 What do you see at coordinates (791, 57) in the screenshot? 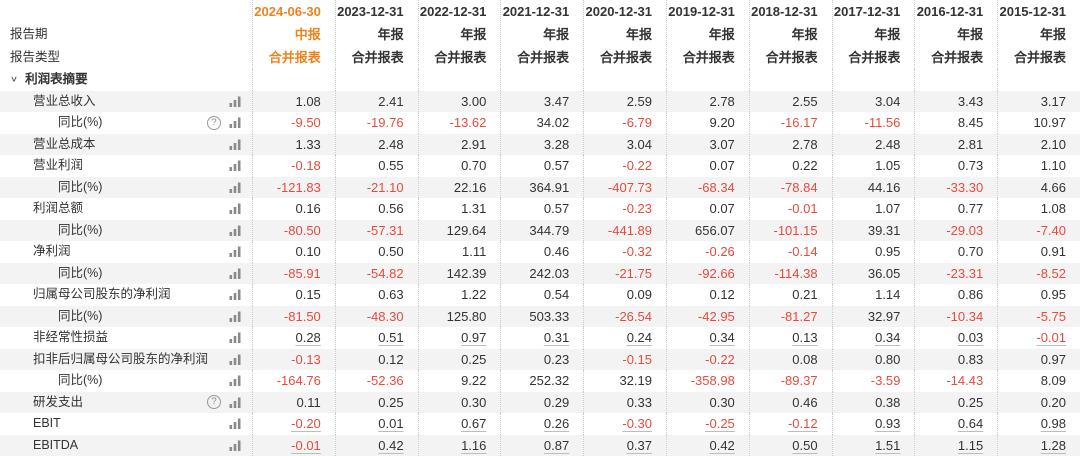
I see `column-report-type: 合并报表` at bounding box center [791, 57].